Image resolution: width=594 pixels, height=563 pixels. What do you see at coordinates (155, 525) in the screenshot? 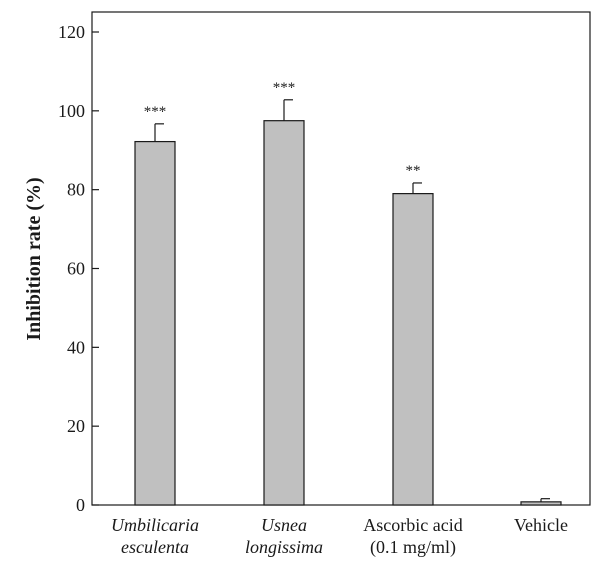
I see `x-tick-label-0-0: Umbilicaria` at bounding box center [155, 525].